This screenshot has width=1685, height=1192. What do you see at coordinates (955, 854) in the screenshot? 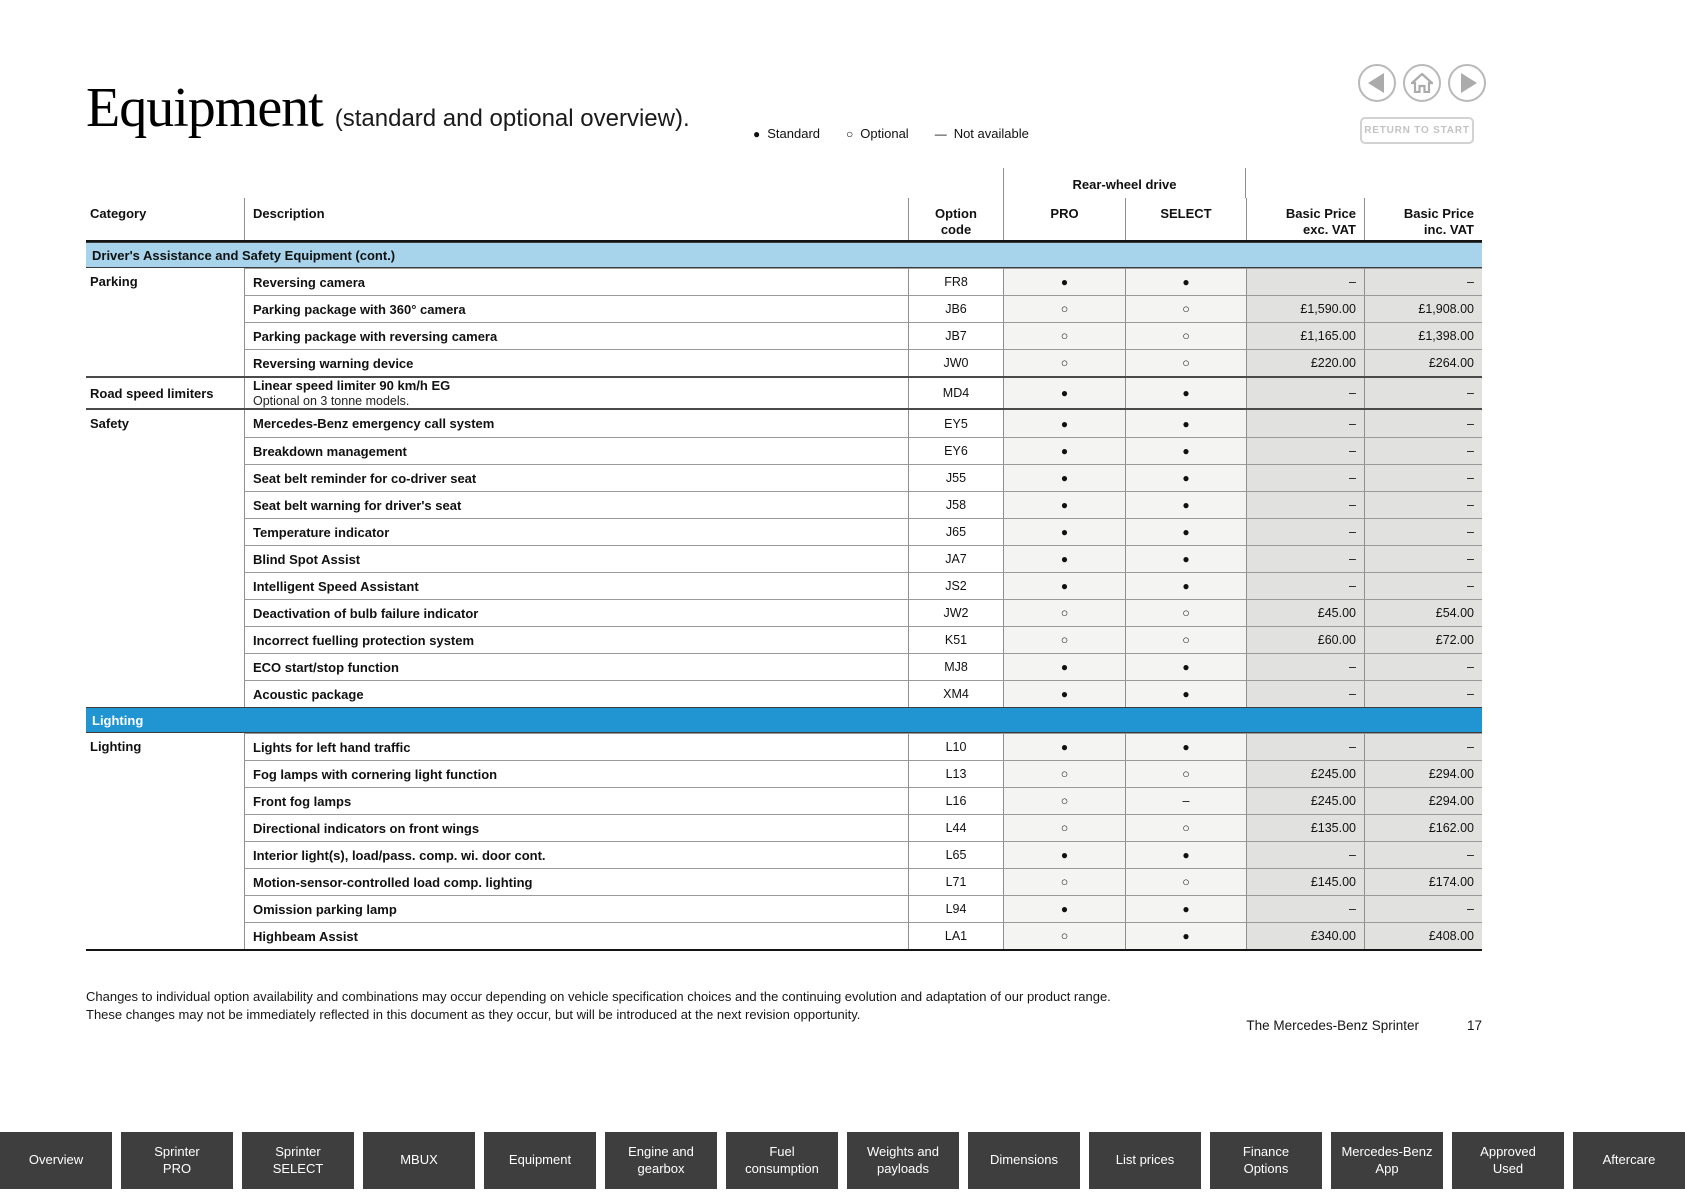
I see `option-code-cell: L65` at bounding box center [955, 854].